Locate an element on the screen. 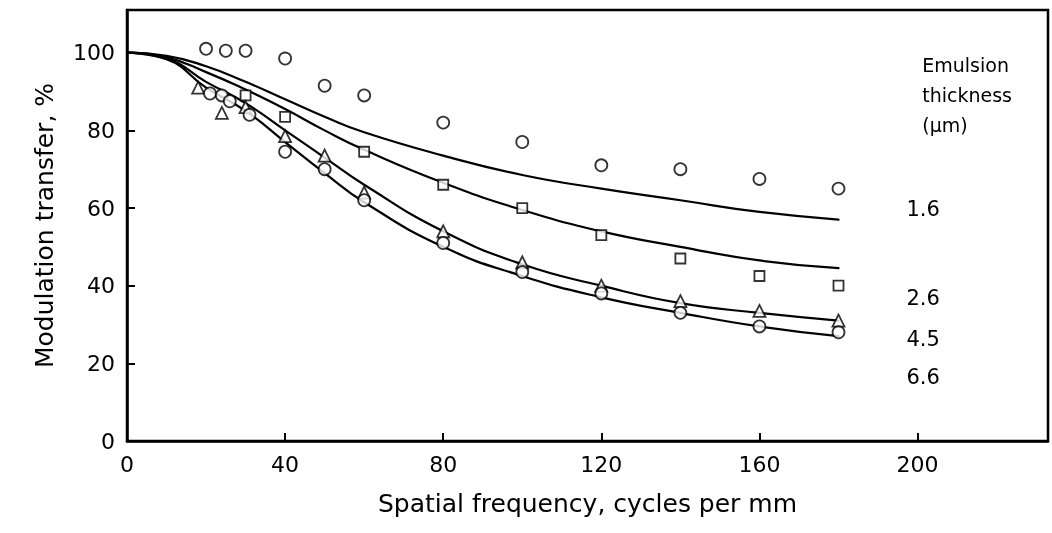  text: 6.6 is located at coordinates (923, 377).